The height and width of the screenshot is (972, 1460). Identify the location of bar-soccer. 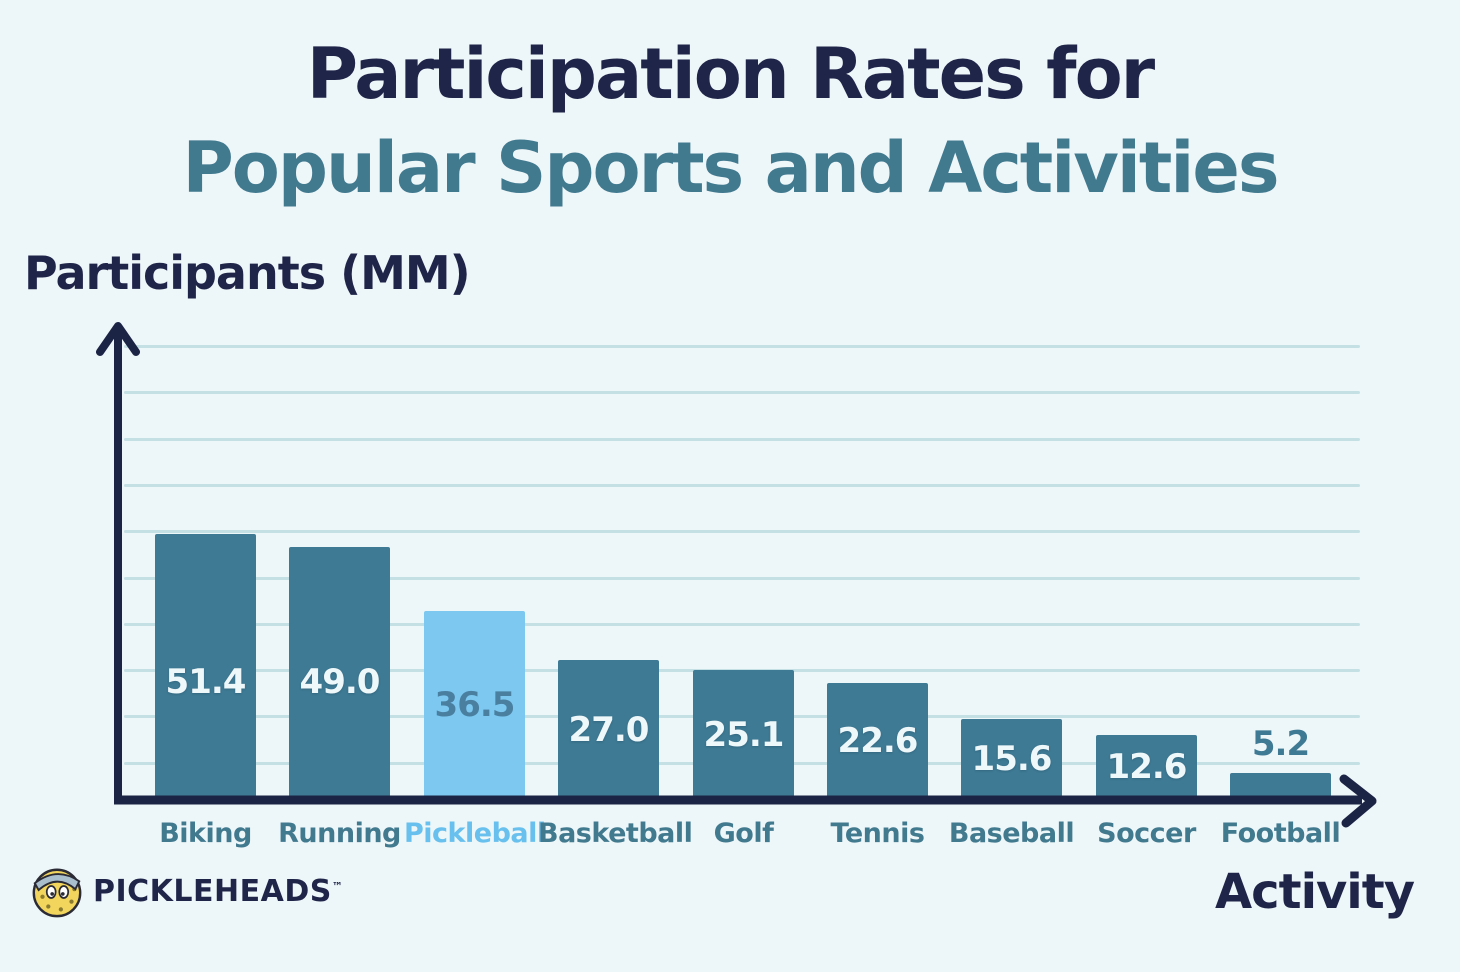
(1146, 767).